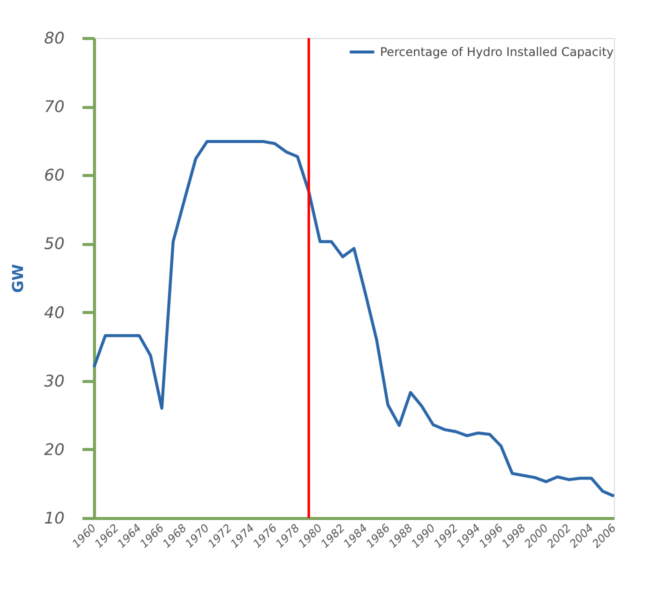 The width and height of the screenshot is (669, 606). What do you see at coordinates (54, 380) in the screenshot?
I see `y-tick-label: 30` at bounding box center [54, 380].